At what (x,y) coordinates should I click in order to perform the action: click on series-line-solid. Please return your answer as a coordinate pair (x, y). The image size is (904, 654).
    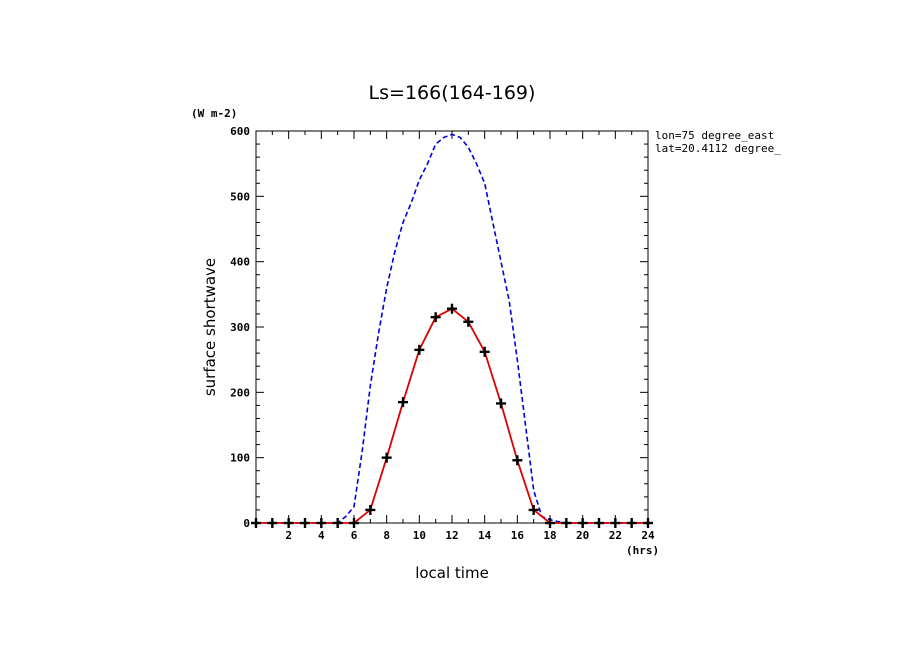
    Looking at the image, I should click on (452, 415).